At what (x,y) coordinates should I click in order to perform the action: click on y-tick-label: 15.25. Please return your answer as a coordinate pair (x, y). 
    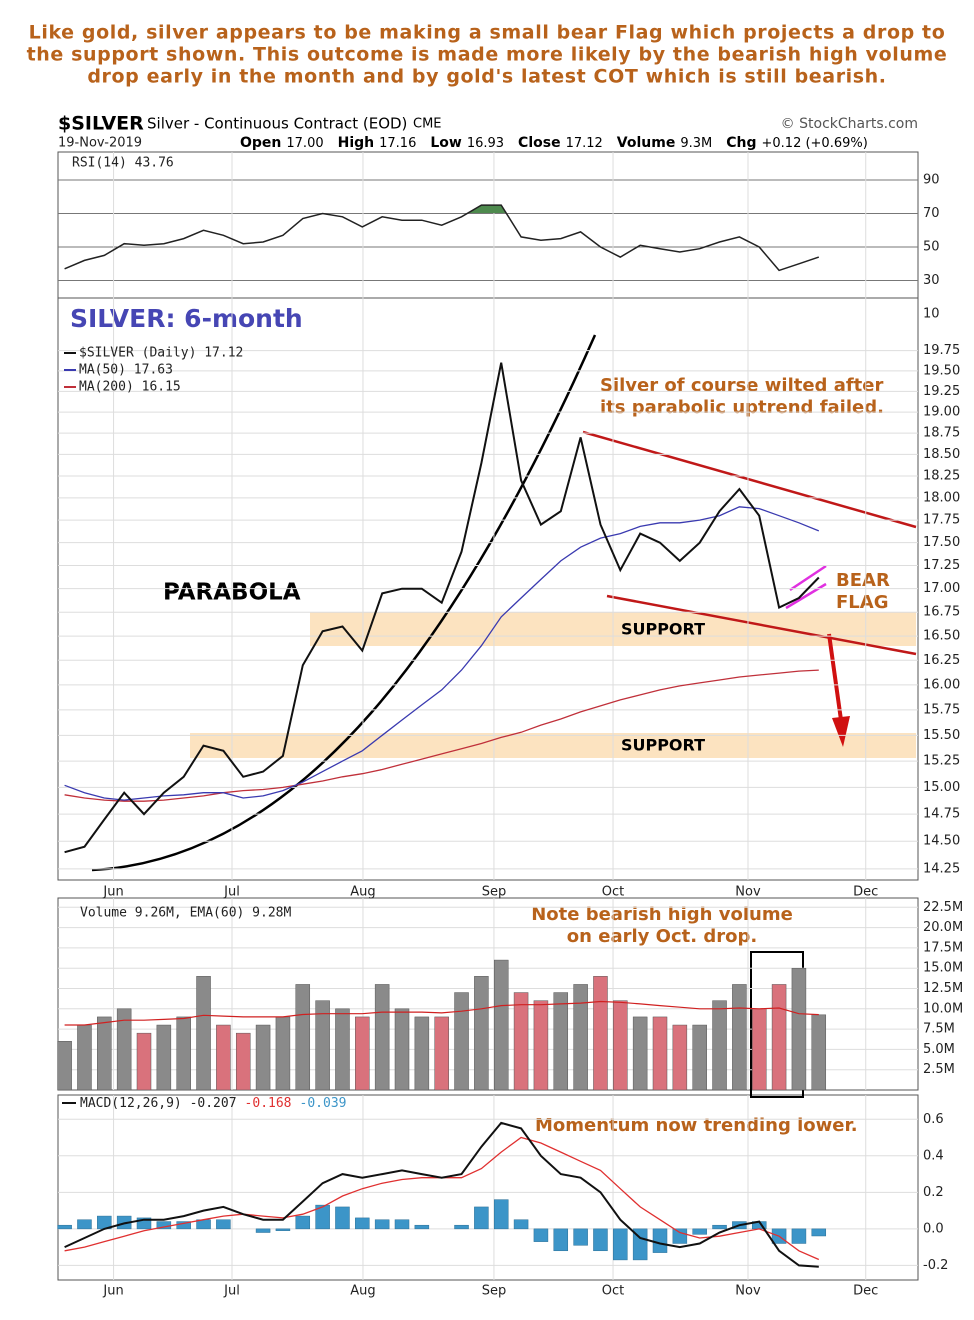
    Looking at the image, I should click on (941, 761).